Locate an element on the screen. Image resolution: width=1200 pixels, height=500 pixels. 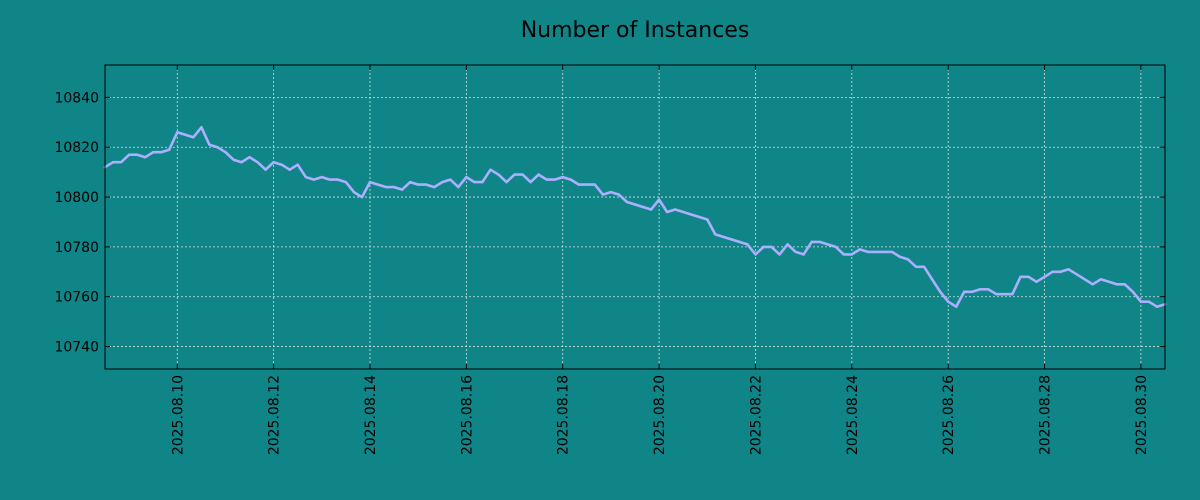
x-tick-label: 2025.08.30 is located at coordinates (1142, 415).